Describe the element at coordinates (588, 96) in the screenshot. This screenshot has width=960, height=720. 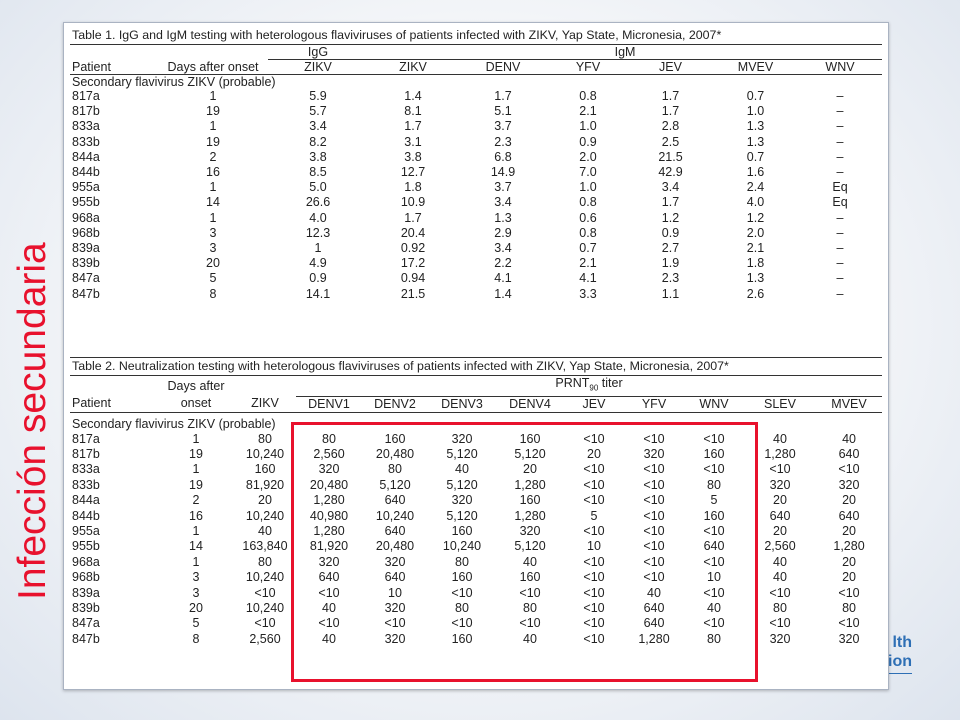
I see `table-cell: 0.8` at that location.